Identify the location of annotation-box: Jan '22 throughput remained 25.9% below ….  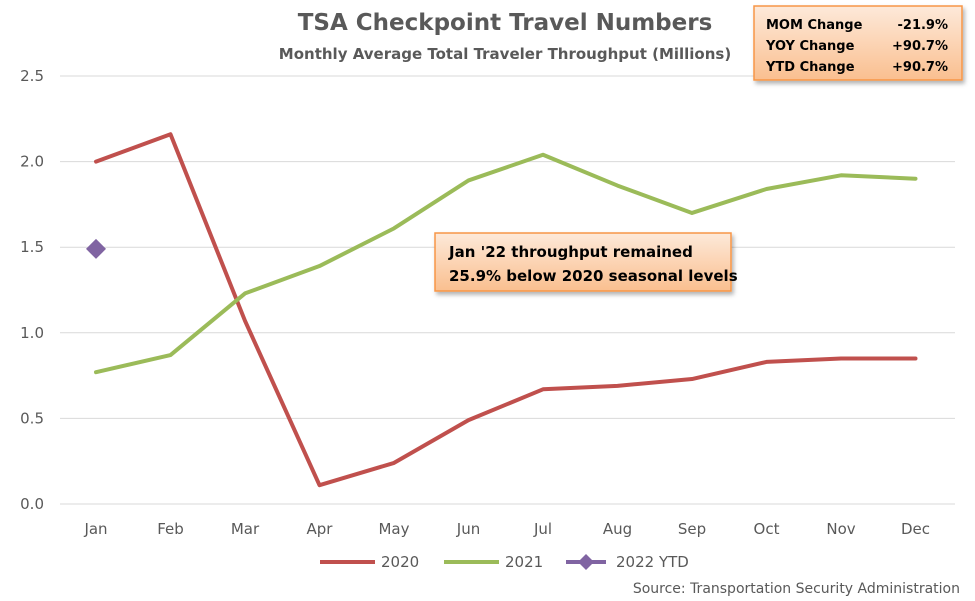
(586, 262).